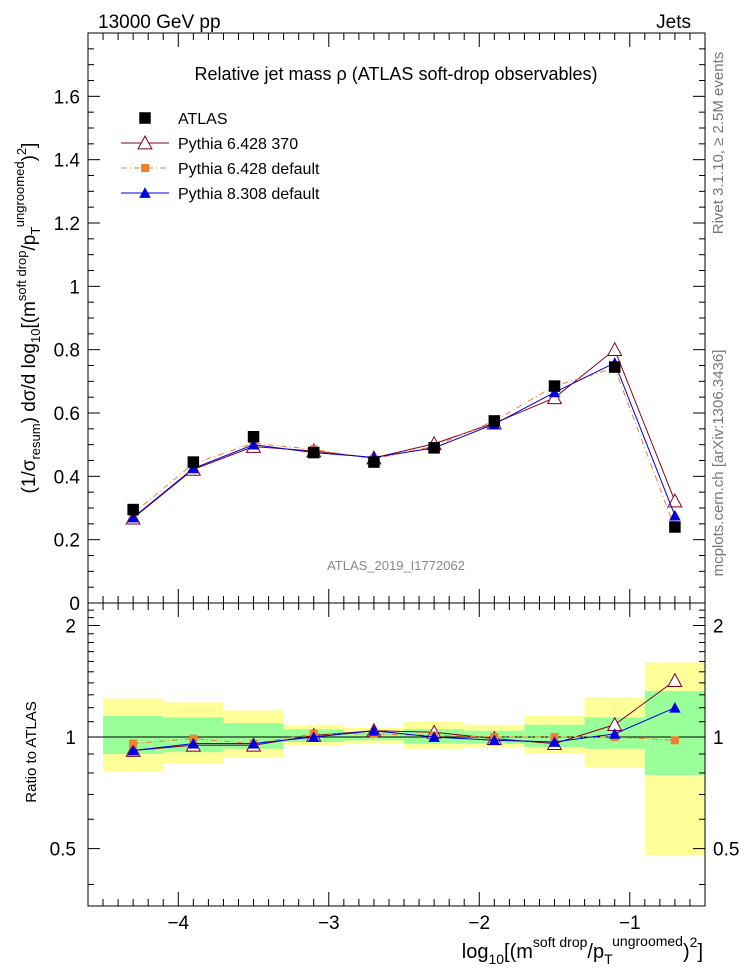 The width and height of the screenshot is (746, 972). Describe the element at coordinates (70, 626) in the screenshot. I see `ratio-y-tick-label: 2` at that location.